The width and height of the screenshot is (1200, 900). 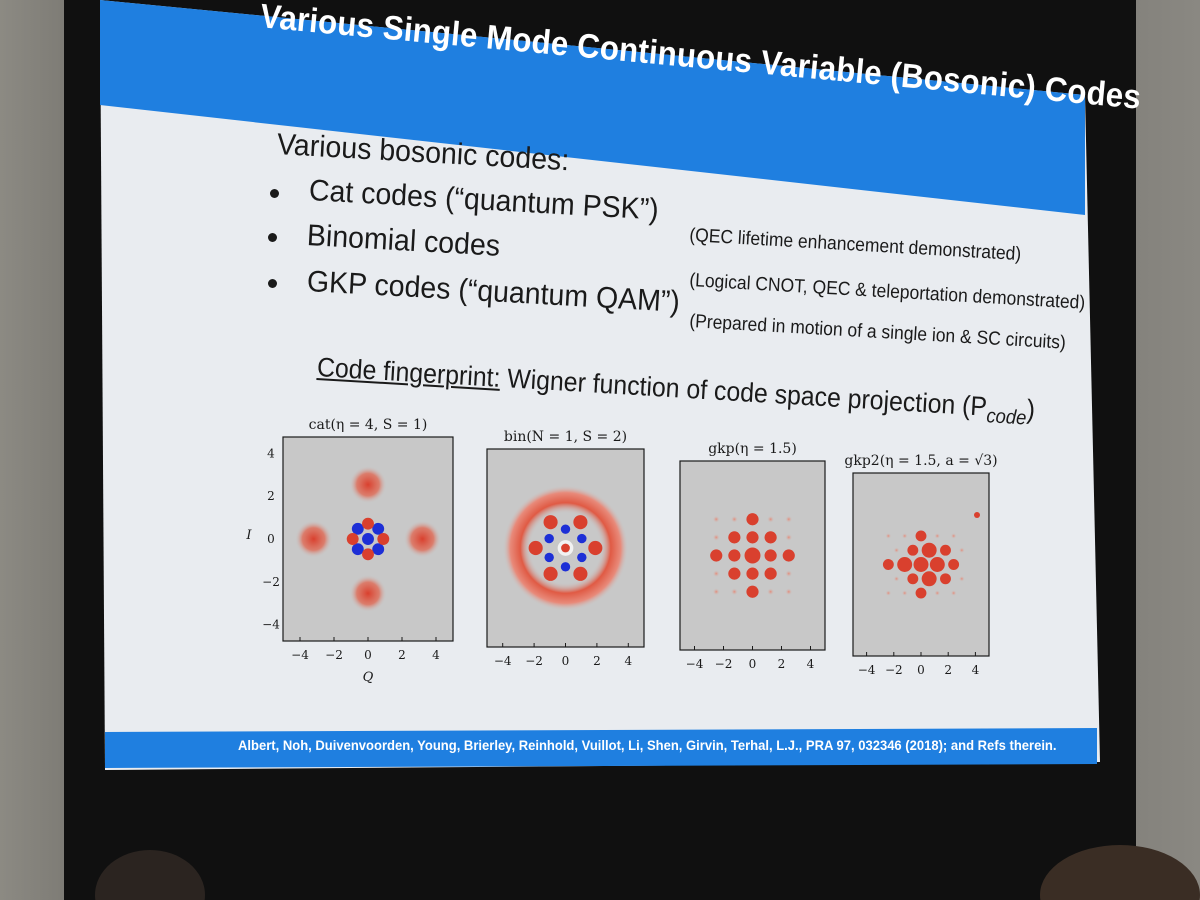 I want to click on y-axis-label: I, so click(x=248, y=535).